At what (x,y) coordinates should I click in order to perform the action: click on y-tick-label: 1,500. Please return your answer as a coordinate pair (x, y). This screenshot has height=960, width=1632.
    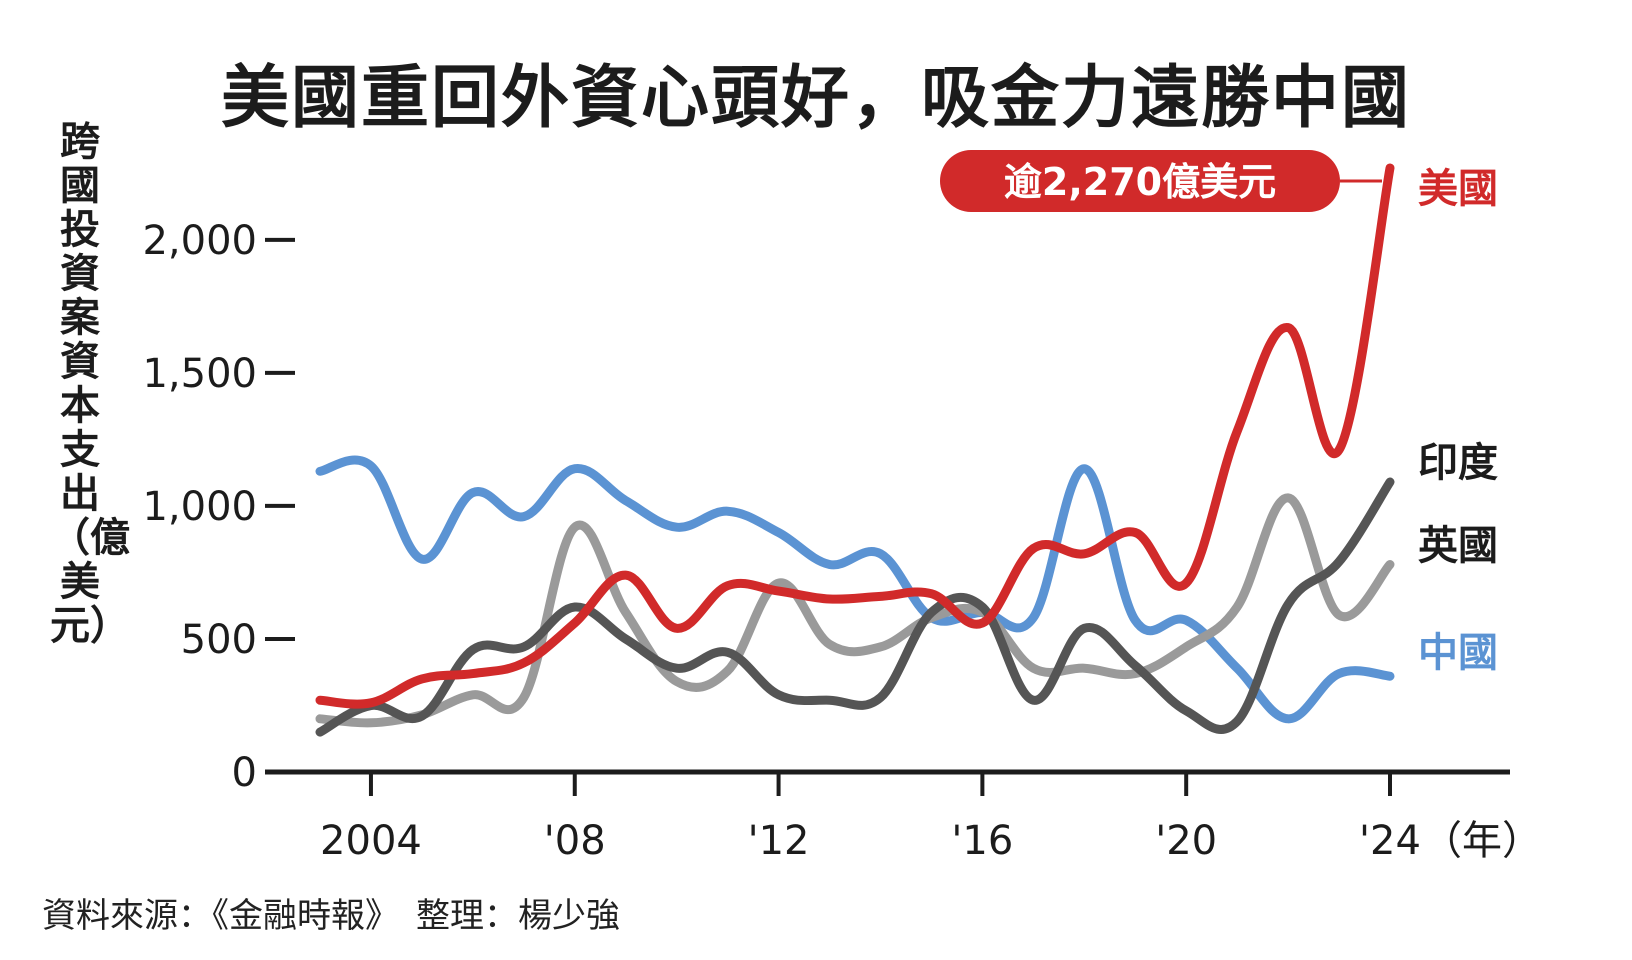
    Looking at the image, I should click on (199, 374).